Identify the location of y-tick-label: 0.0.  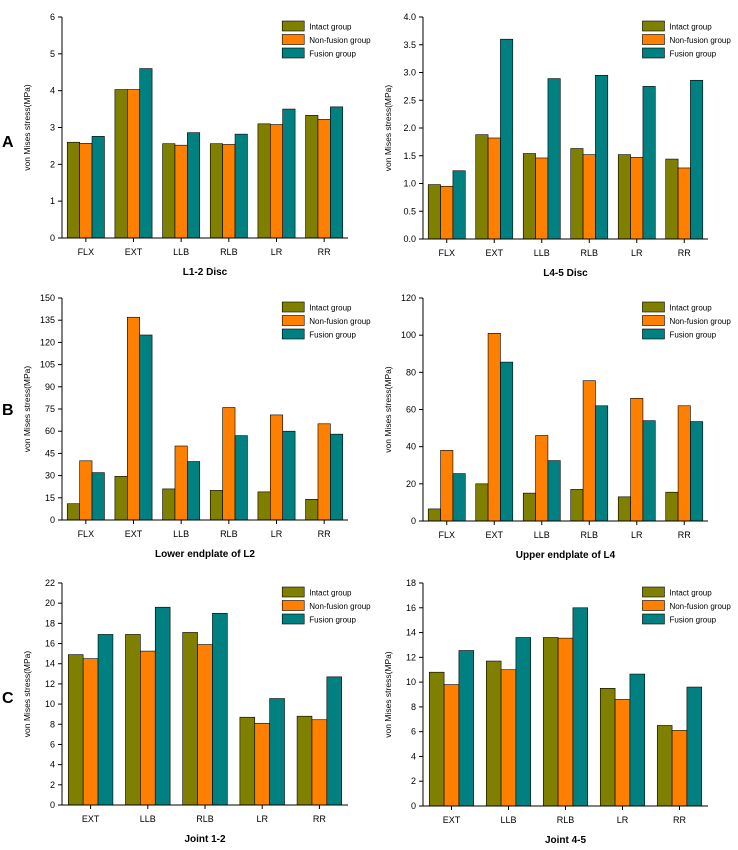
(409, 239).